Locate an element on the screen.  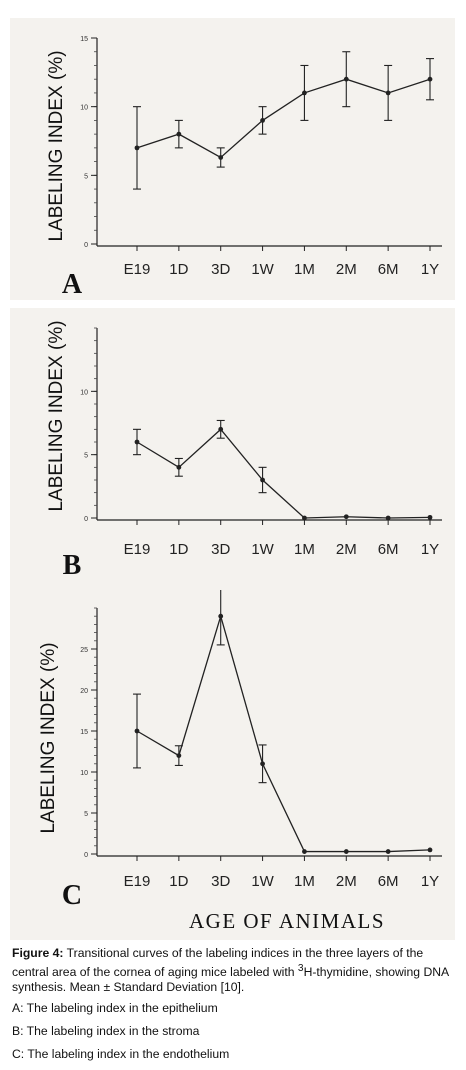
x-category-label-b: 1D is located at coordinates (178, 549).